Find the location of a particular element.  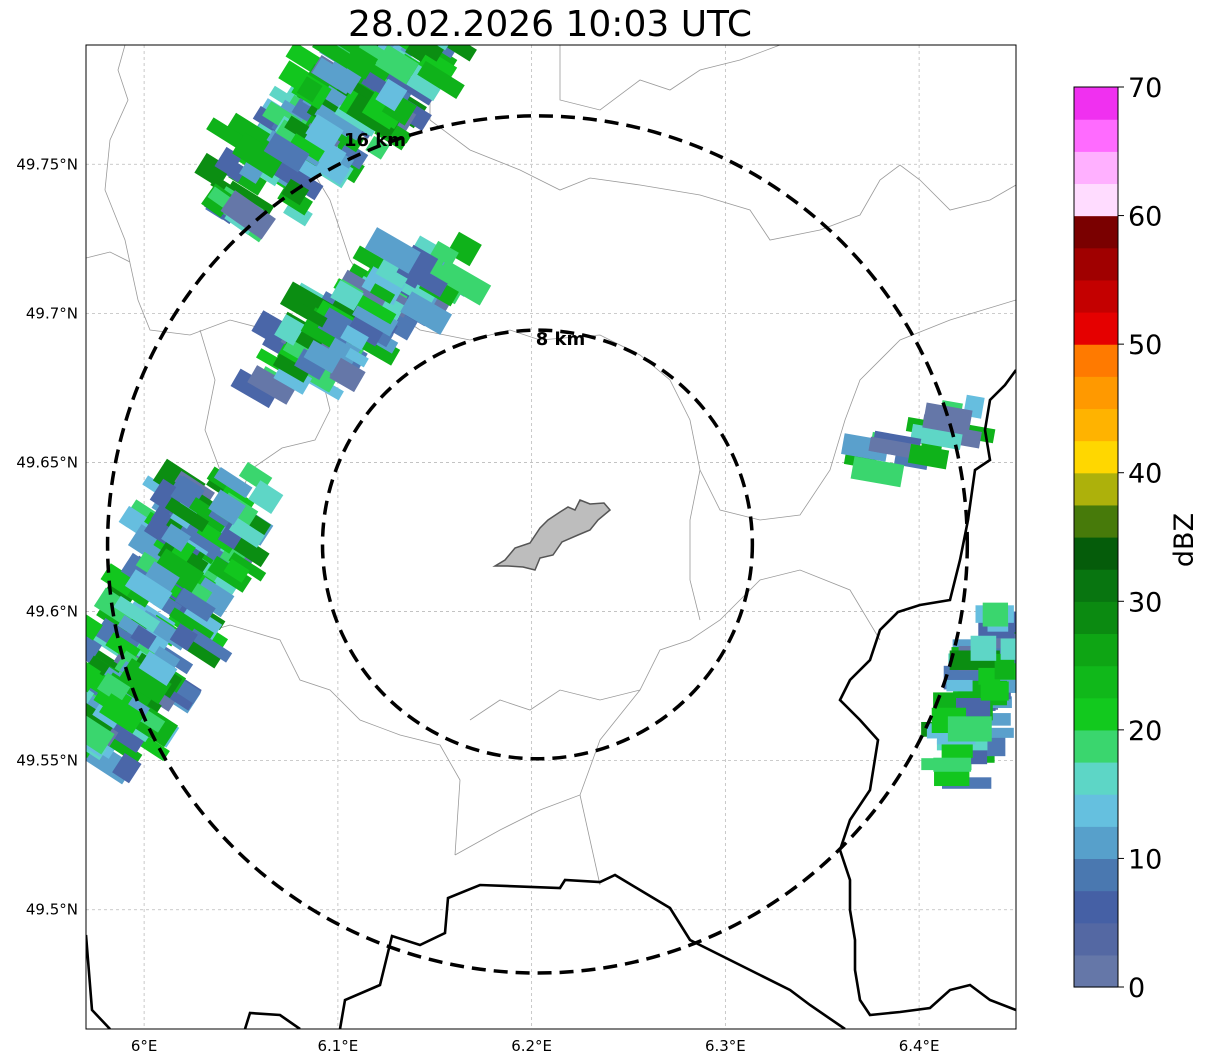

city-outline is located at coordinates (552, 535).